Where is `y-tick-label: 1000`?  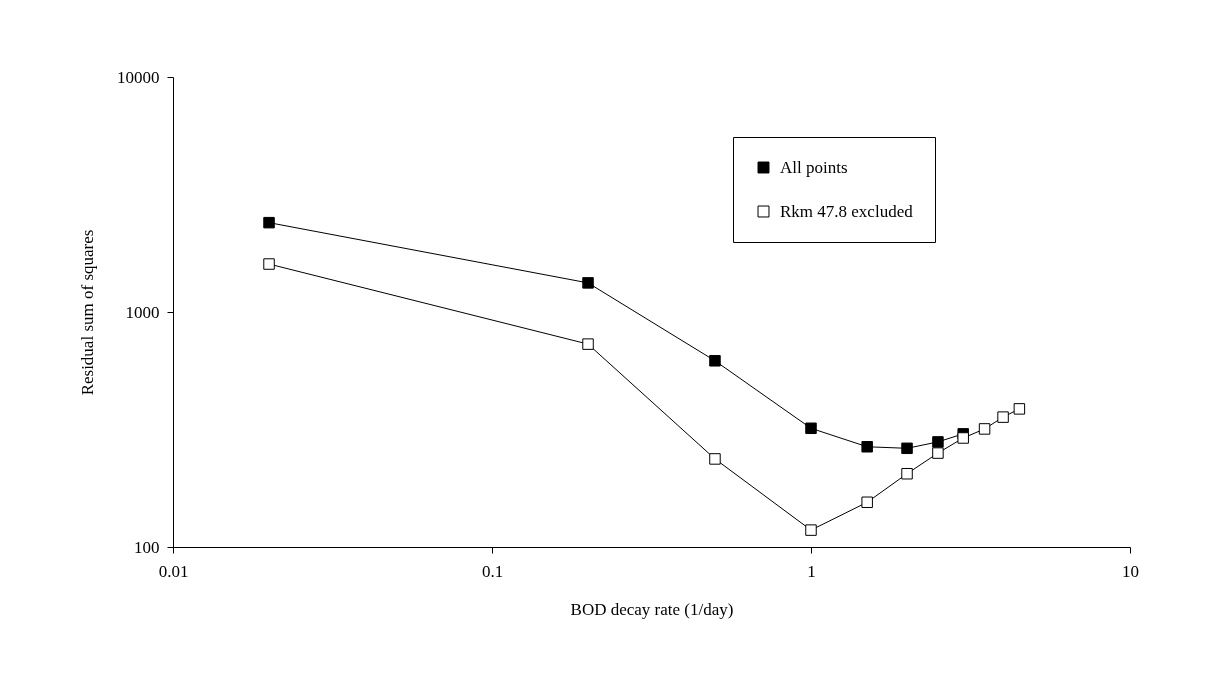
y-tick-label: 1000 is located at coordinates (142, 312).